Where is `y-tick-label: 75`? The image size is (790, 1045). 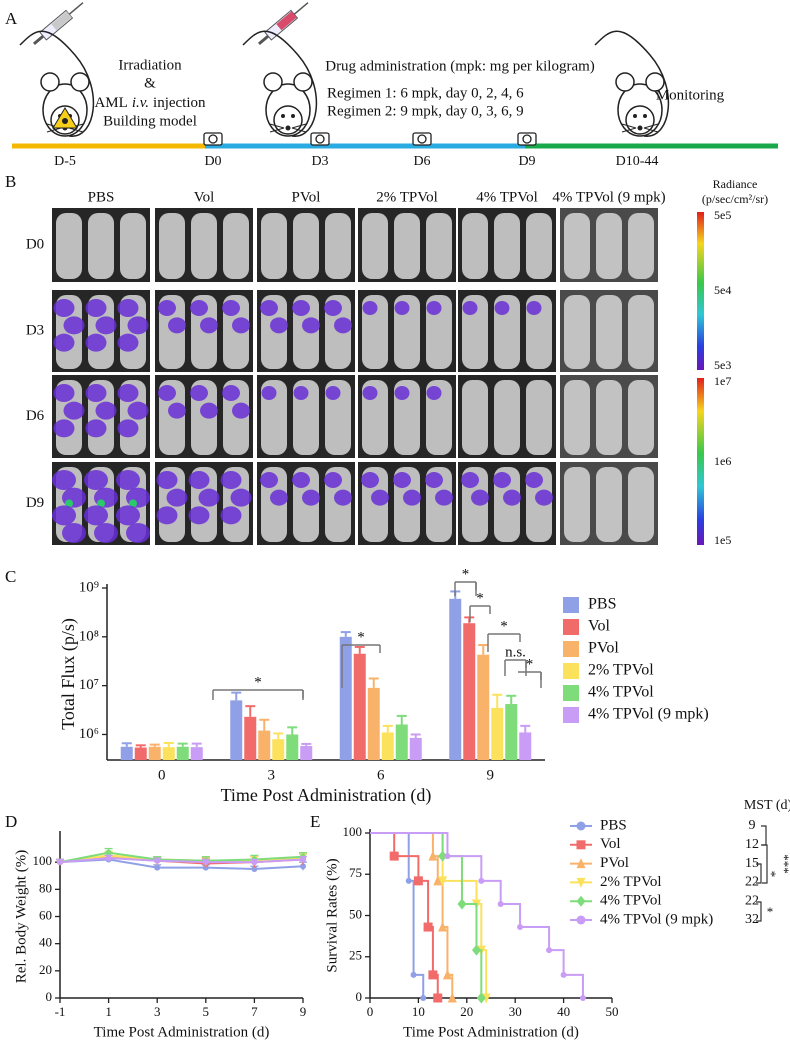 y-tick-label: 75 is located at coordinates (355, 872).